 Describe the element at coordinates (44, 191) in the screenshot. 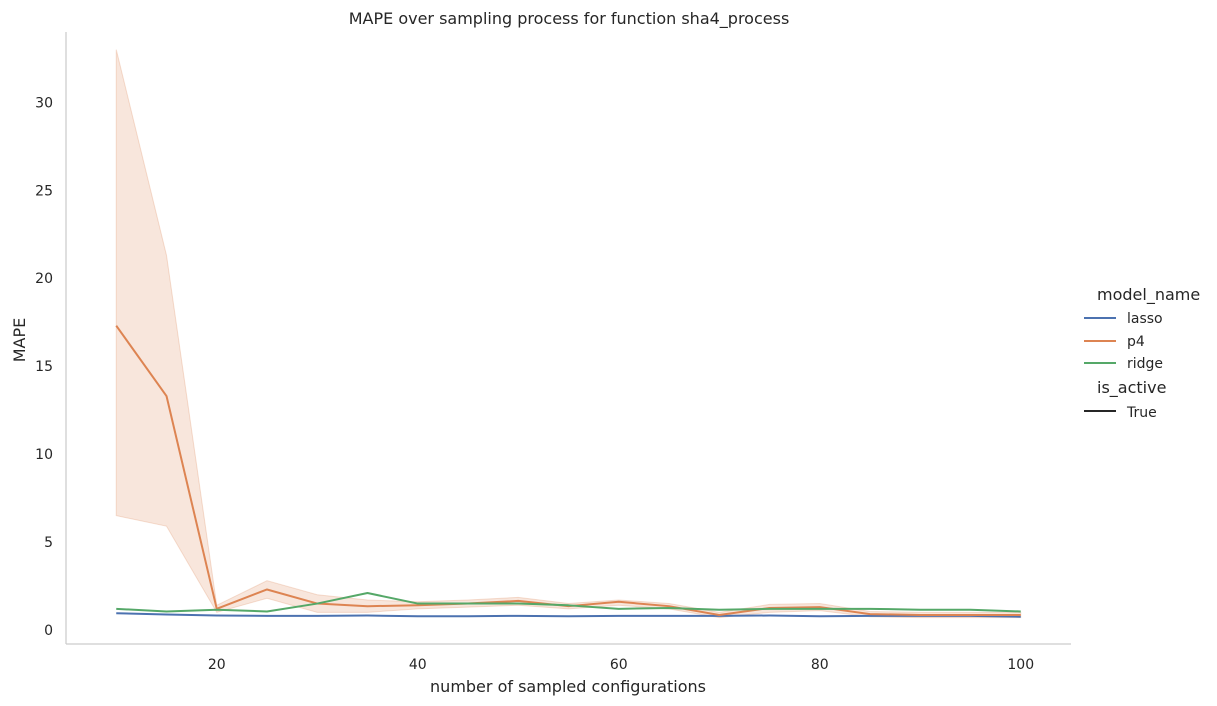

I see `y-tick-label: 25` at that location.